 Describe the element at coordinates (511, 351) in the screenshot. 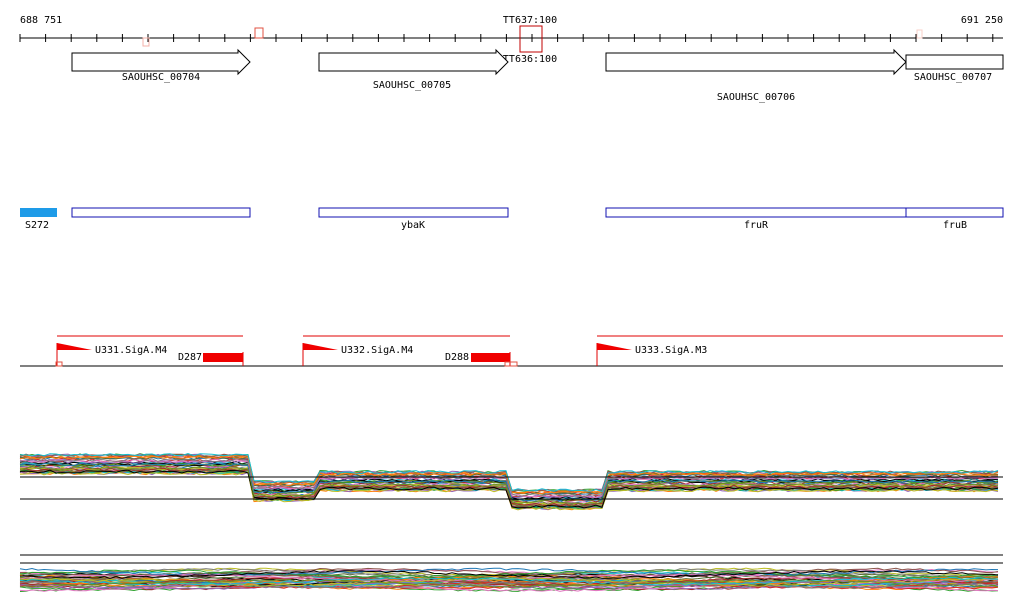

I see `promoter-track` at that location.